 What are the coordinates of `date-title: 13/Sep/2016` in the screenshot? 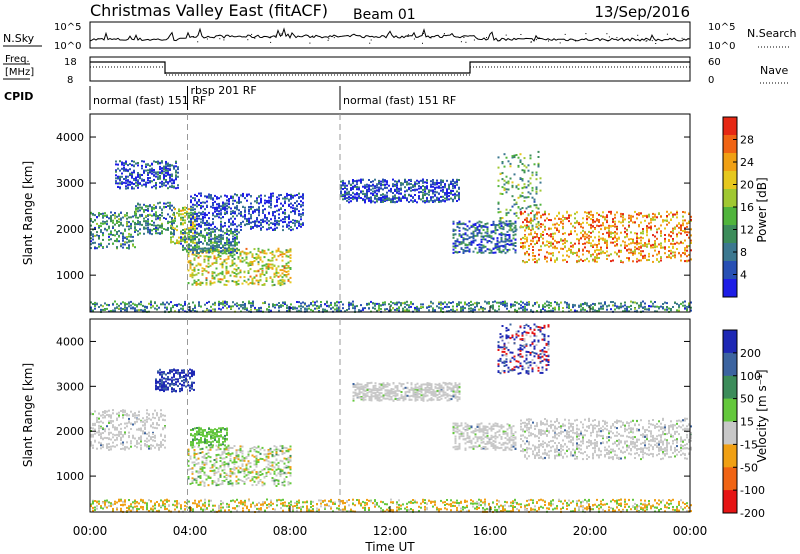 It's located at (642, 12).